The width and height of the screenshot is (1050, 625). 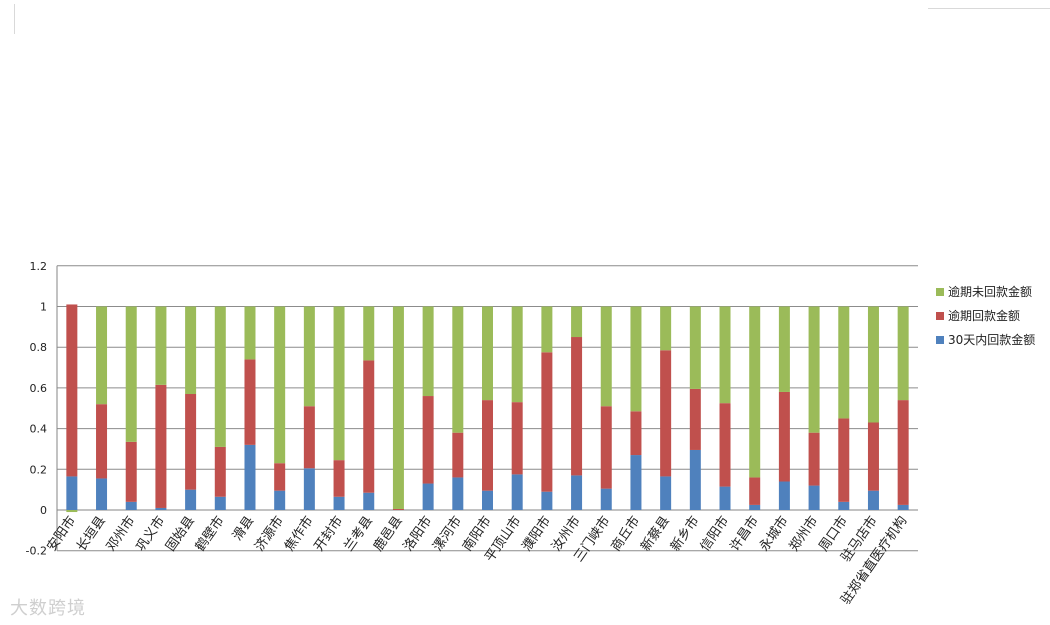 I want to click on top-left-frame-line, so click(x=14, y=19).